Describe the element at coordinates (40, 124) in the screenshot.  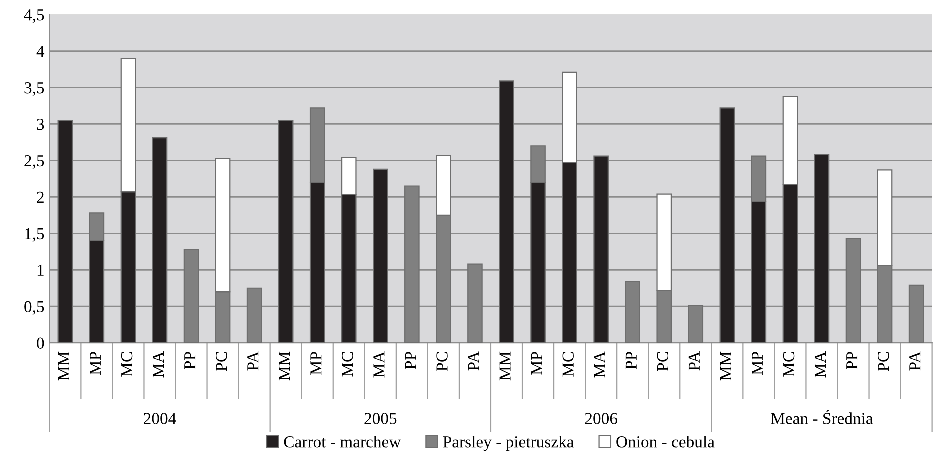
I see `y-tick-label: 3` at that location.